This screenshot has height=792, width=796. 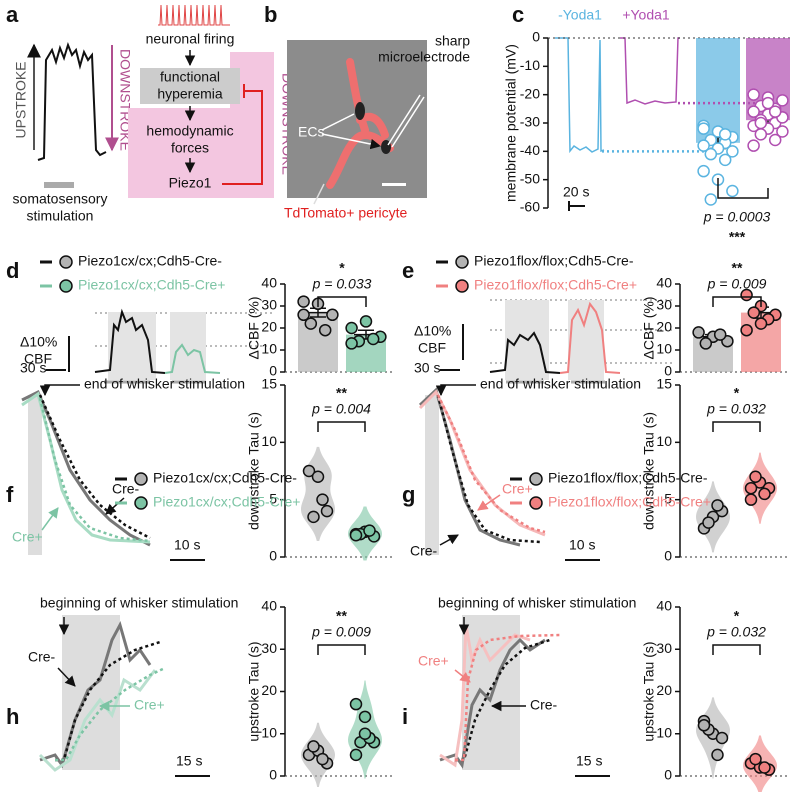 What do you see at coordinates (190, 94) in the screenshot?
I see `flow-label: hyperemia` at bounding box center [190, 94].